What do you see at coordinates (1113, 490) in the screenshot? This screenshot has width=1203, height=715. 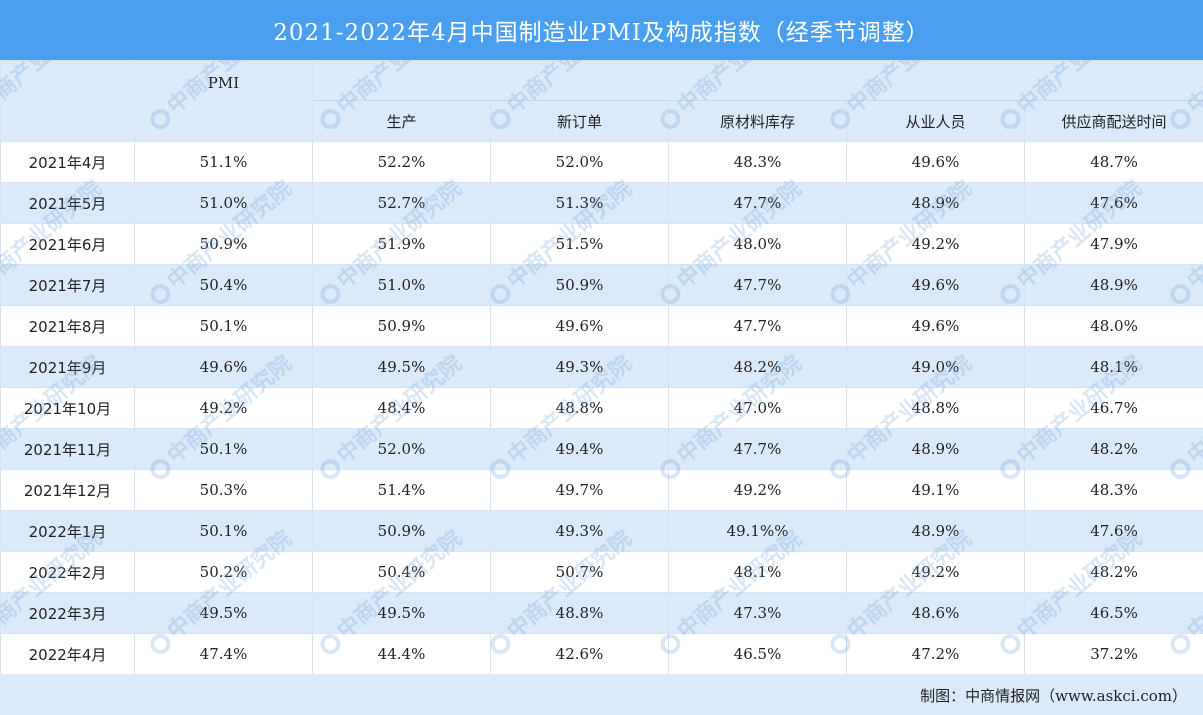 I see `supplier-delivery-time-cell: 48.3%` at bounding box center [1113, 490].